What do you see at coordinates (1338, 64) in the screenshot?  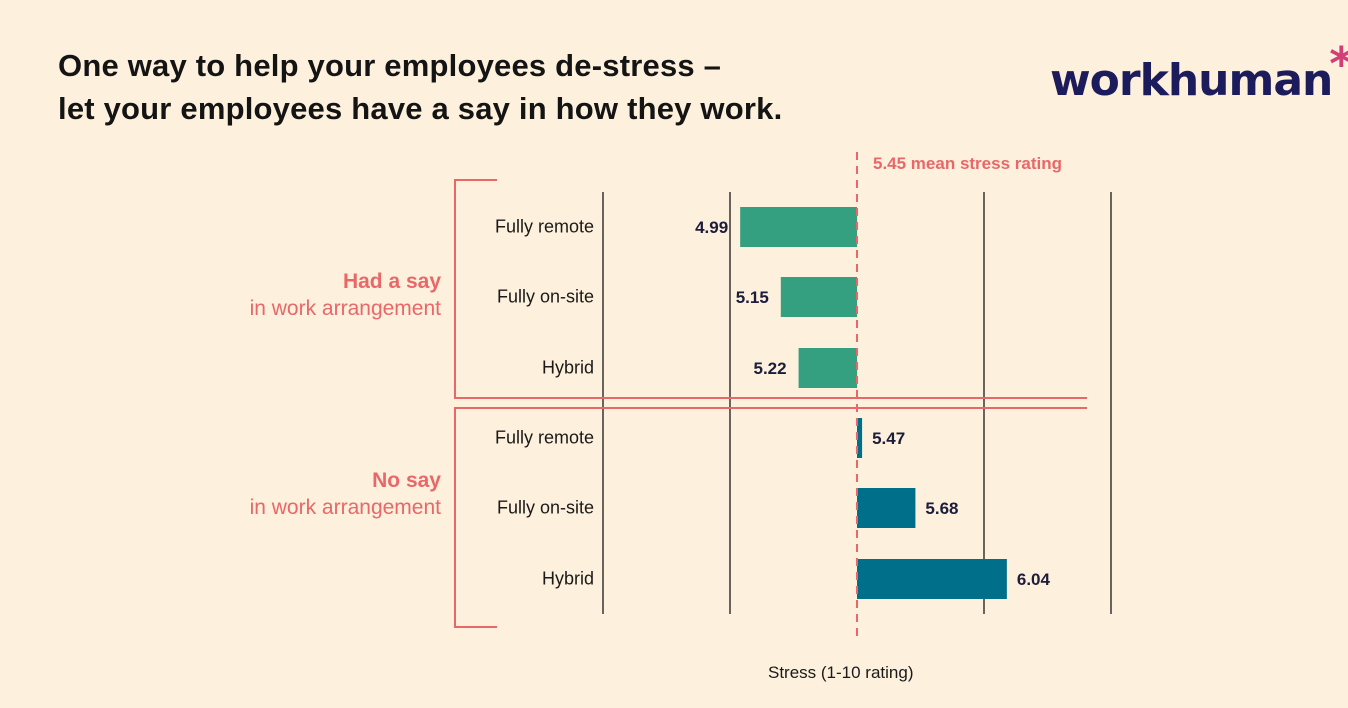 I see `asterisk-icon: *` at bounding box center [1338, 64].